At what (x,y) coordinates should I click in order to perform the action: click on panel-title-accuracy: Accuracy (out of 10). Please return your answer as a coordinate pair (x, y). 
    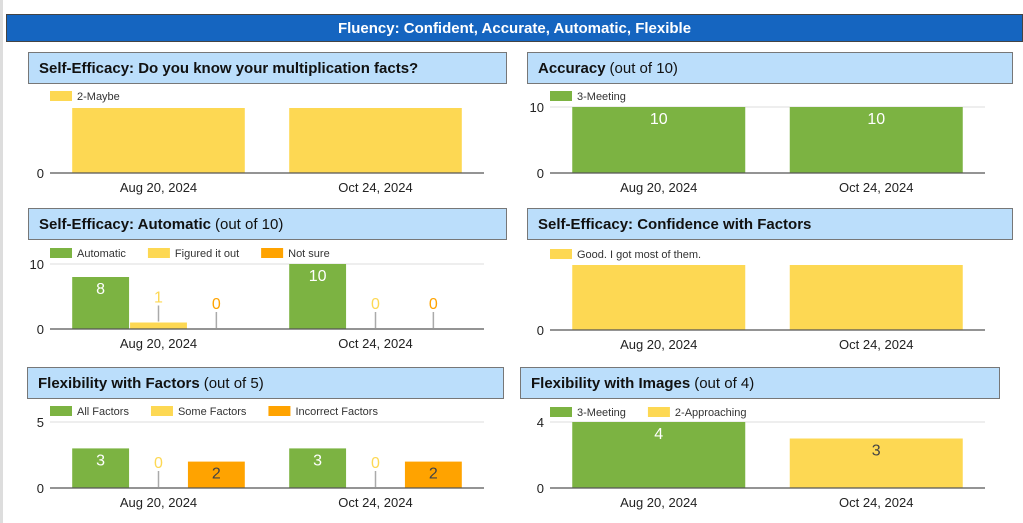
    Looking at the image, I should click on (770, 68).